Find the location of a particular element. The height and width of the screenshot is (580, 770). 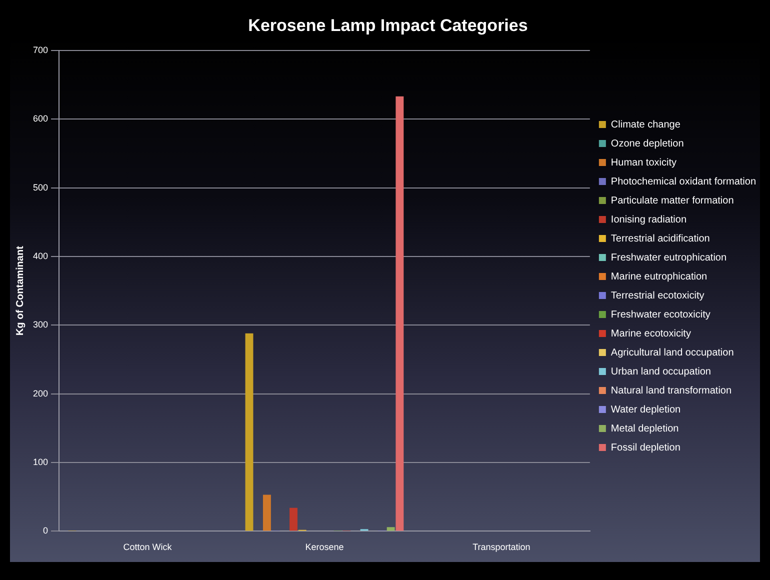

legend-label: Marine eutrophication is located at coordinates (659, 276).